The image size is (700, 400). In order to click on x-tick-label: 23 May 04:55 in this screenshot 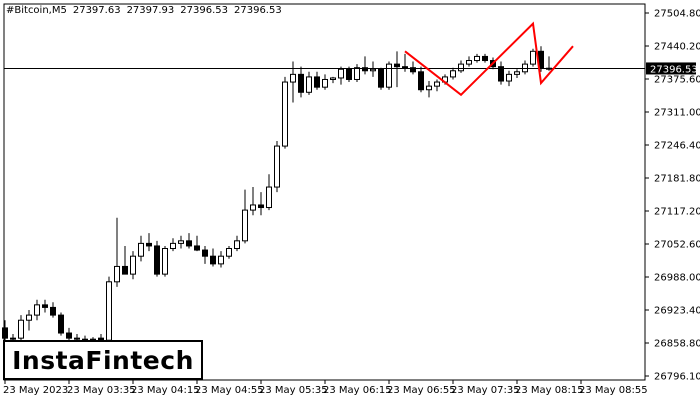, I will do `click(229, 390)`.